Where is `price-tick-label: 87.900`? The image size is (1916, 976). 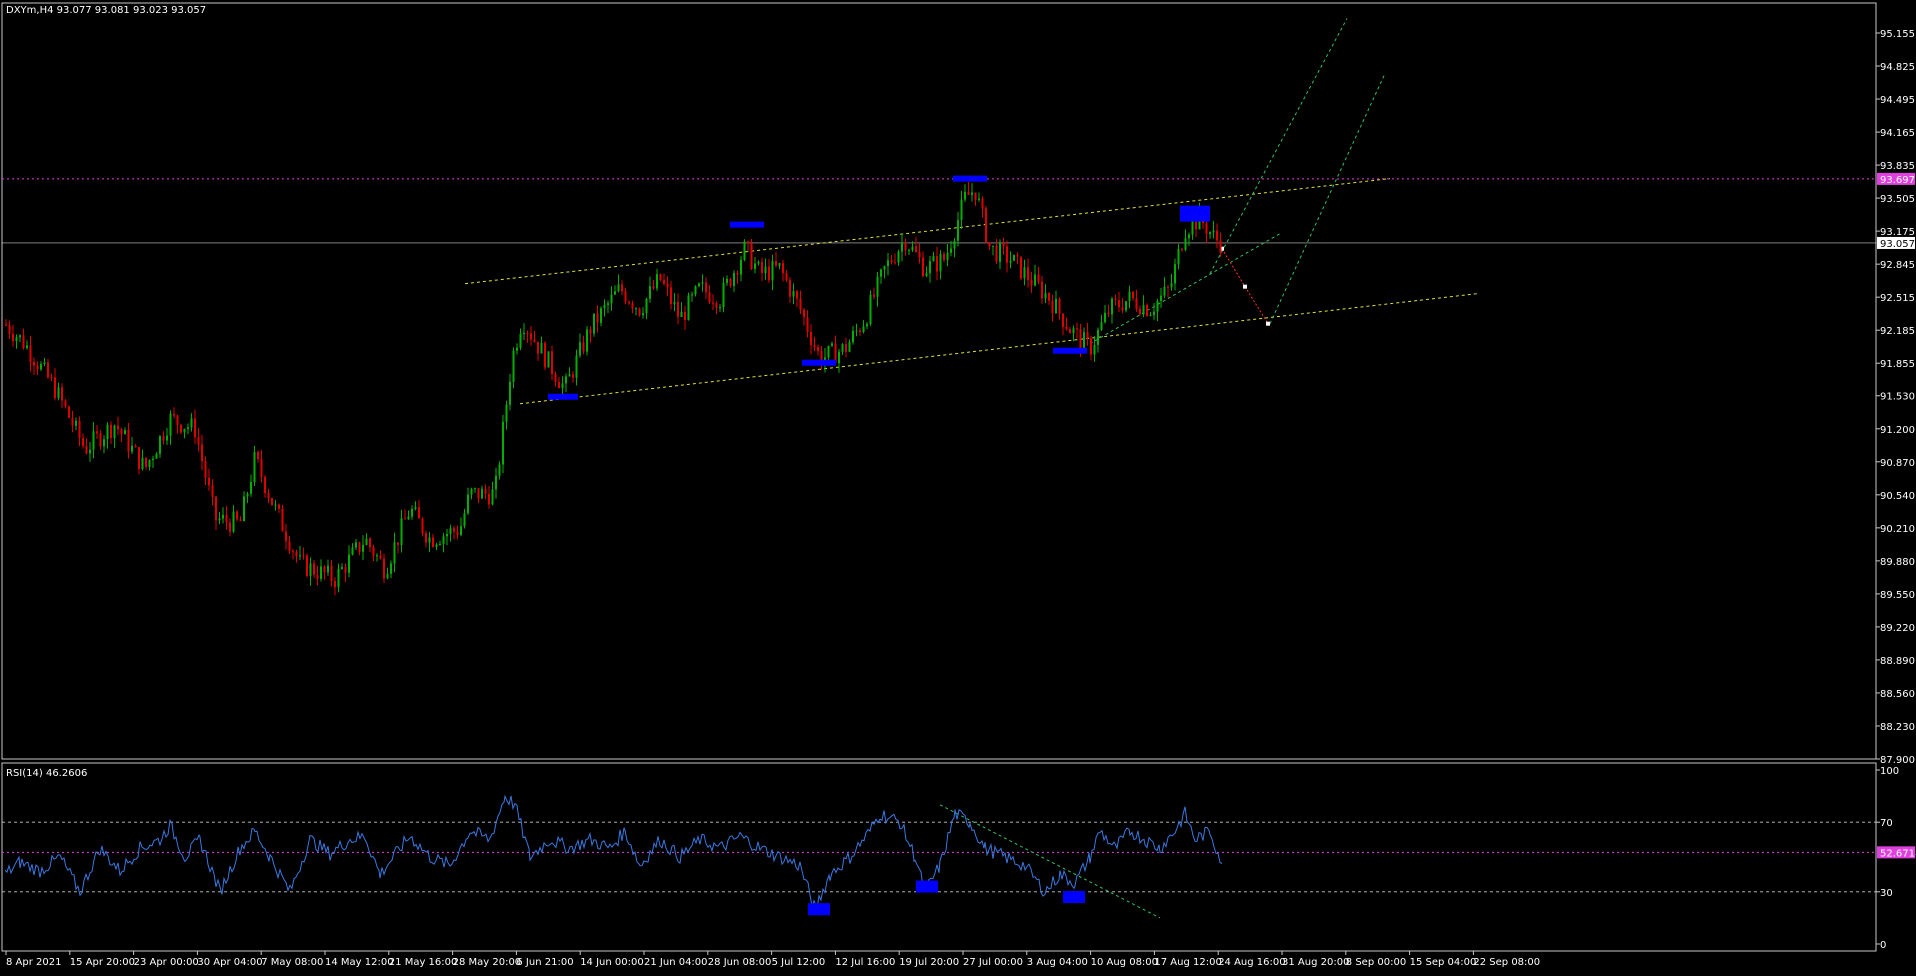 price-tick-label: 87.900 is located at coordinates (1897, 760).